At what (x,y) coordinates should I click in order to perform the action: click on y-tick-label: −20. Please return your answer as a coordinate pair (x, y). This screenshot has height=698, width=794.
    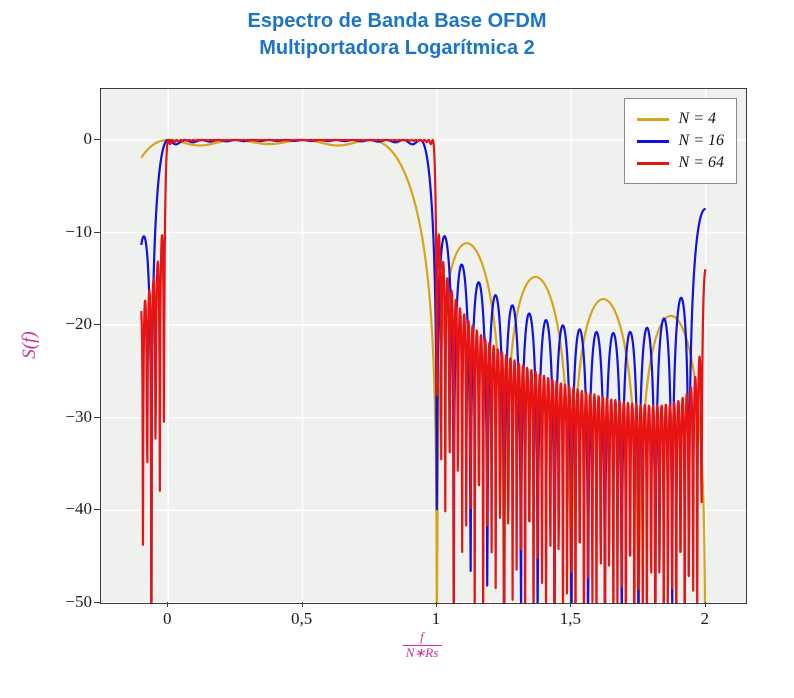
    Looking at the image, I should click on (78, 324).